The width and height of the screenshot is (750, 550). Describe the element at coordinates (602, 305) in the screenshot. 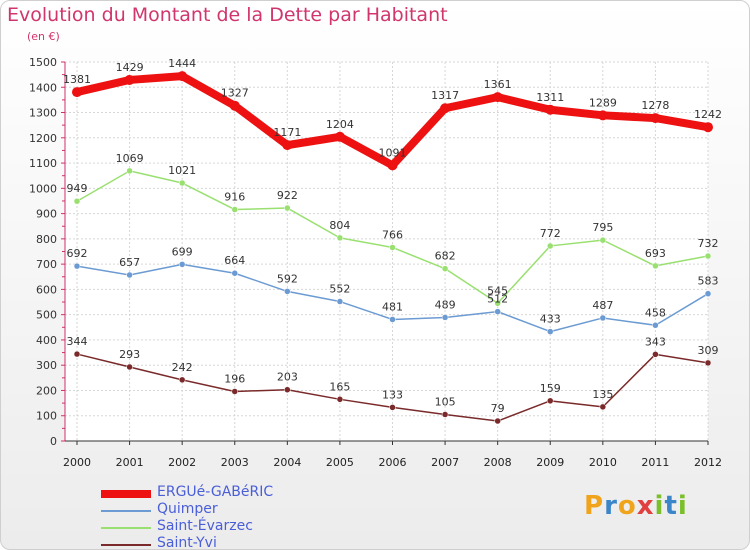

I see `data-label: 487` at that location.